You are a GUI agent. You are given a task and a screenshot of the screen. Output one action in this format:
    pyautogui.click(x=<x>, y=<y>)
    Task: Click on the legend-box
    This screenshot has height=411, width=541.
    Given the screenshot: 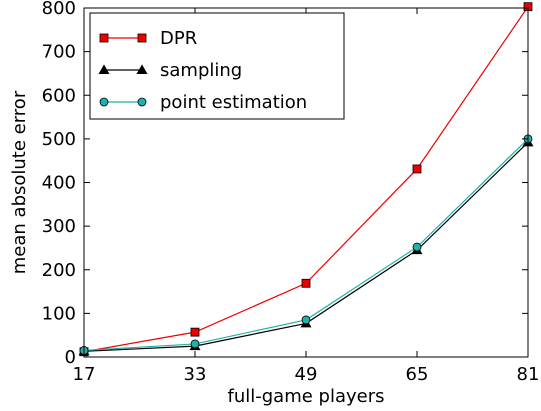 What is the action you would take?
    pyautogui.click(x=217, y=66)
    